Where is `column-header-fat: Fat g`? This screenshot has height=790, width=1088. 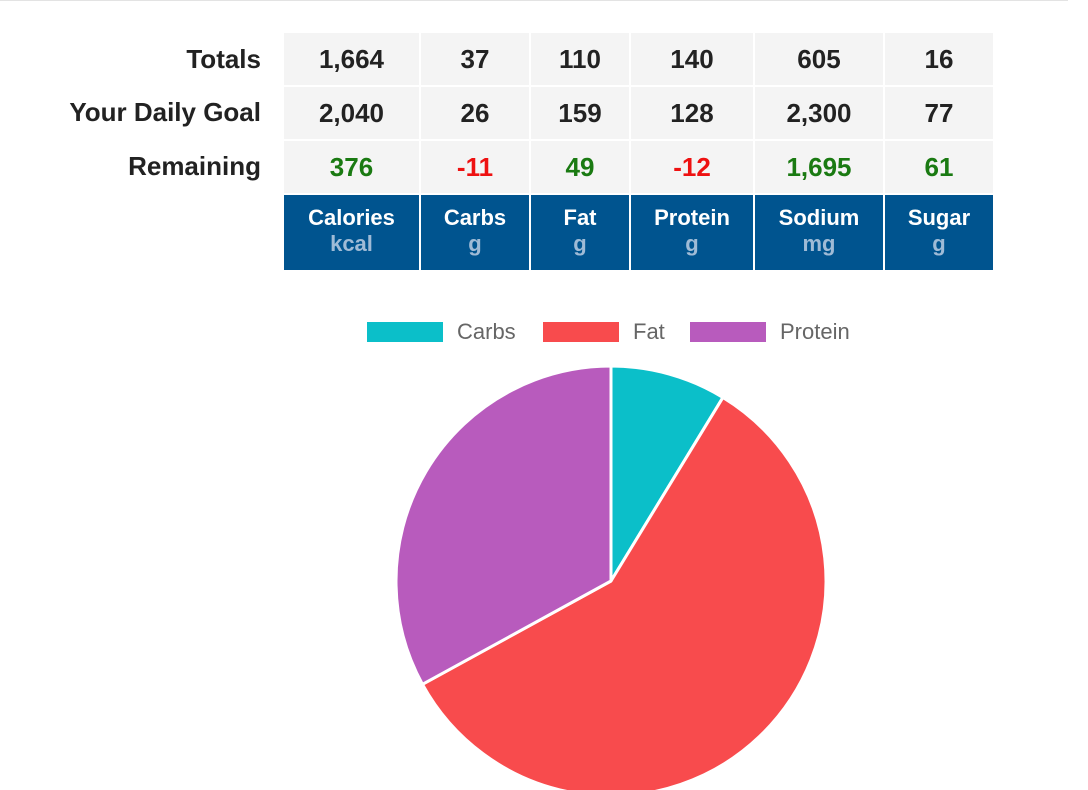
column-header-fat: Fat g is located at coordinates (580, 232).